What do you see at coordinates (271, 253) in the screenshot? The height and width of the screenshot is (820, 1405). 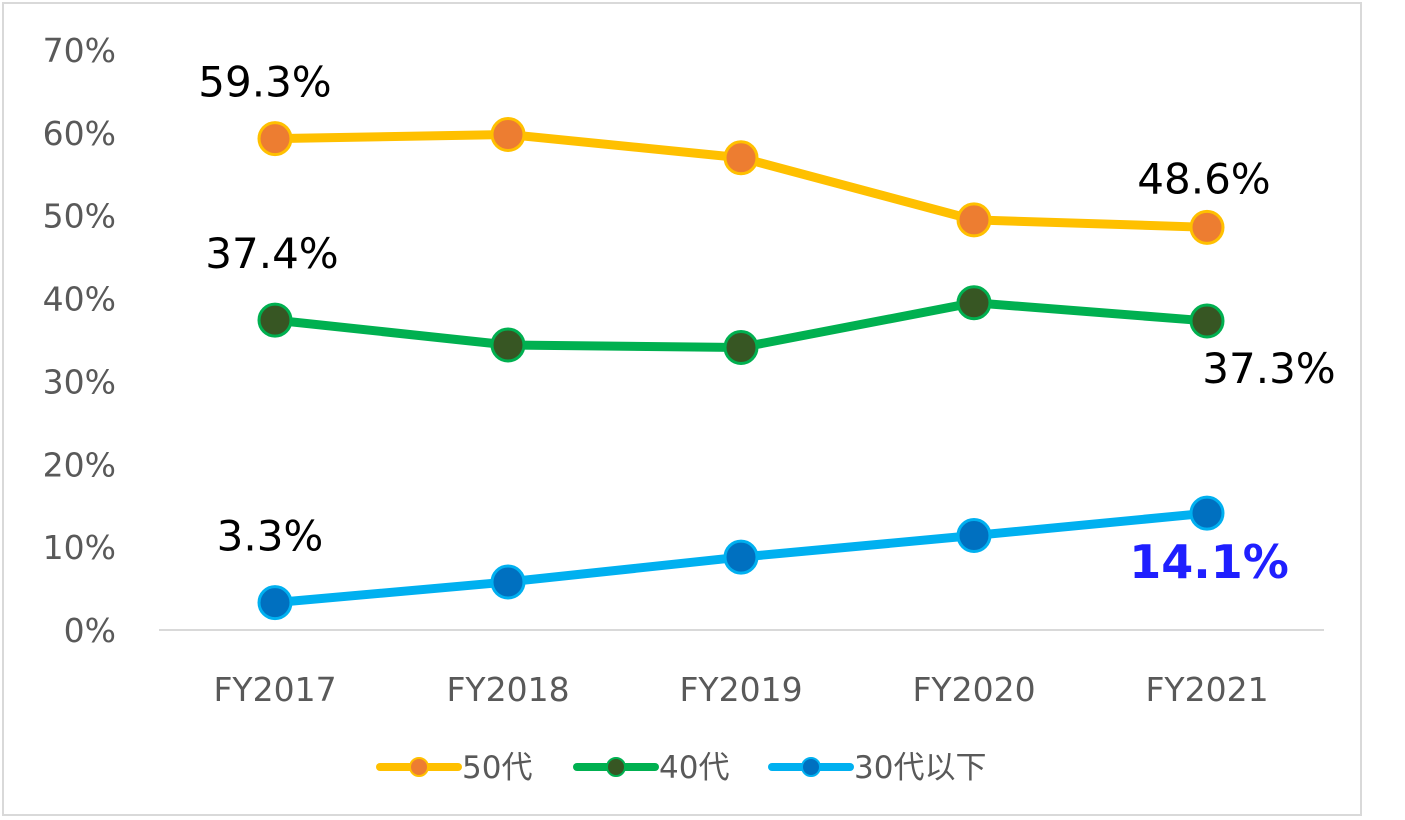 I see `data-label: 37.4%` at bounding box center [271, 253].